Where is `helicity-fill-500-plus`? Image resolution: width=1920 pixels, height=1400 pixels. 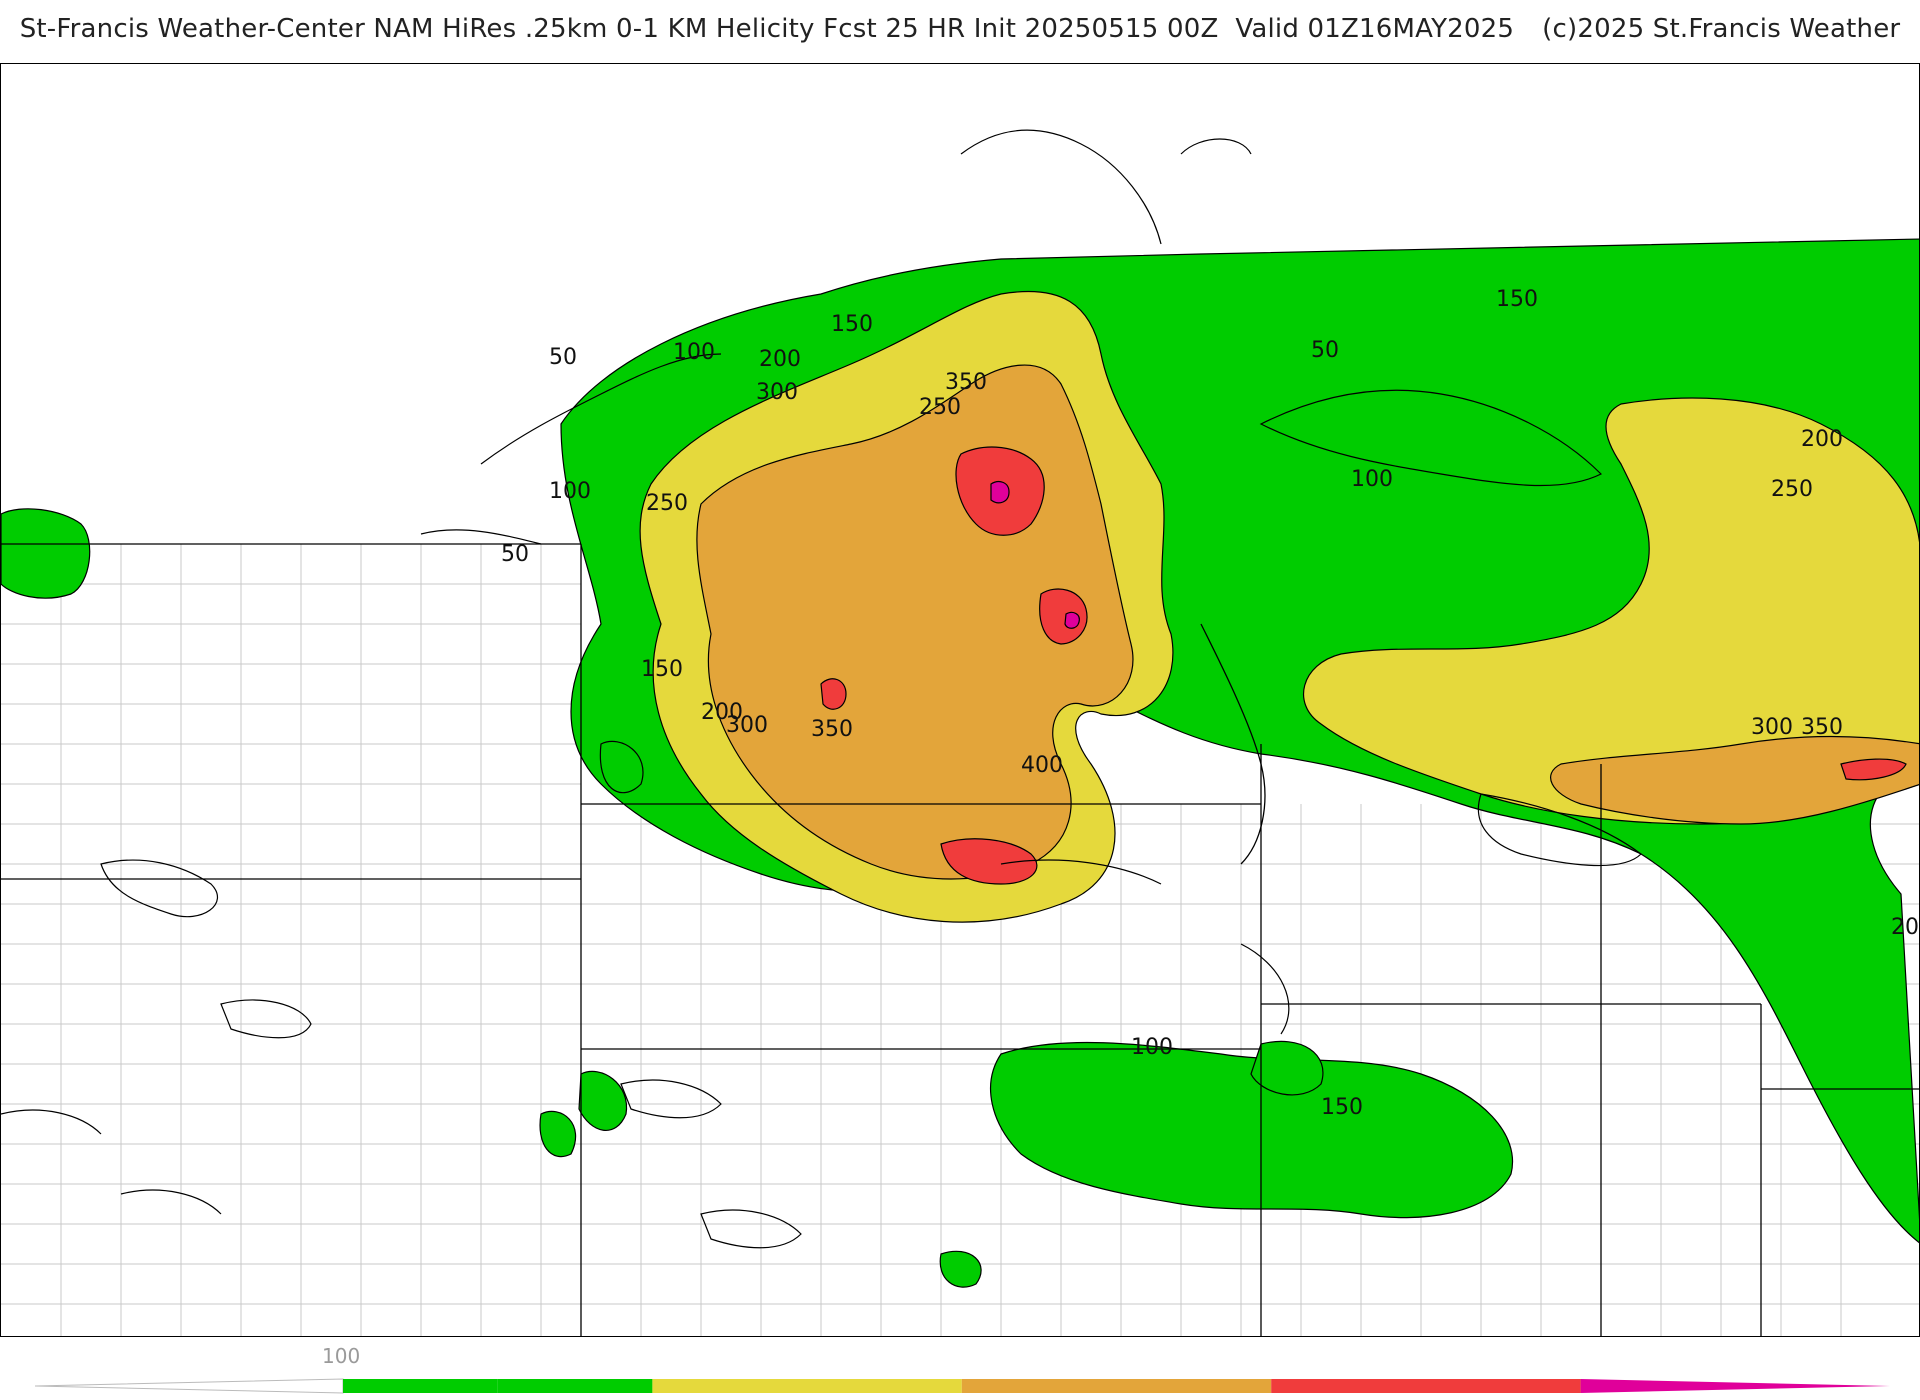 helicity-fill-500-plus is located at coordinates (1035, 555).